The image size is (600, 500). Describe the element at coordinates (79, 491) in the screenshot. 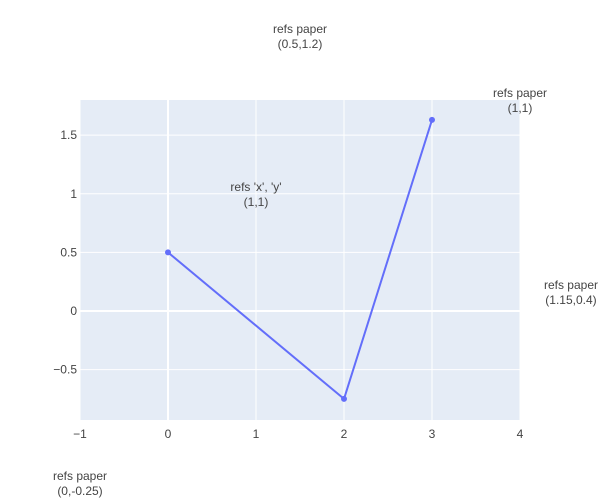

I see `annotation-line-2: (0,-0.25)` at that location.